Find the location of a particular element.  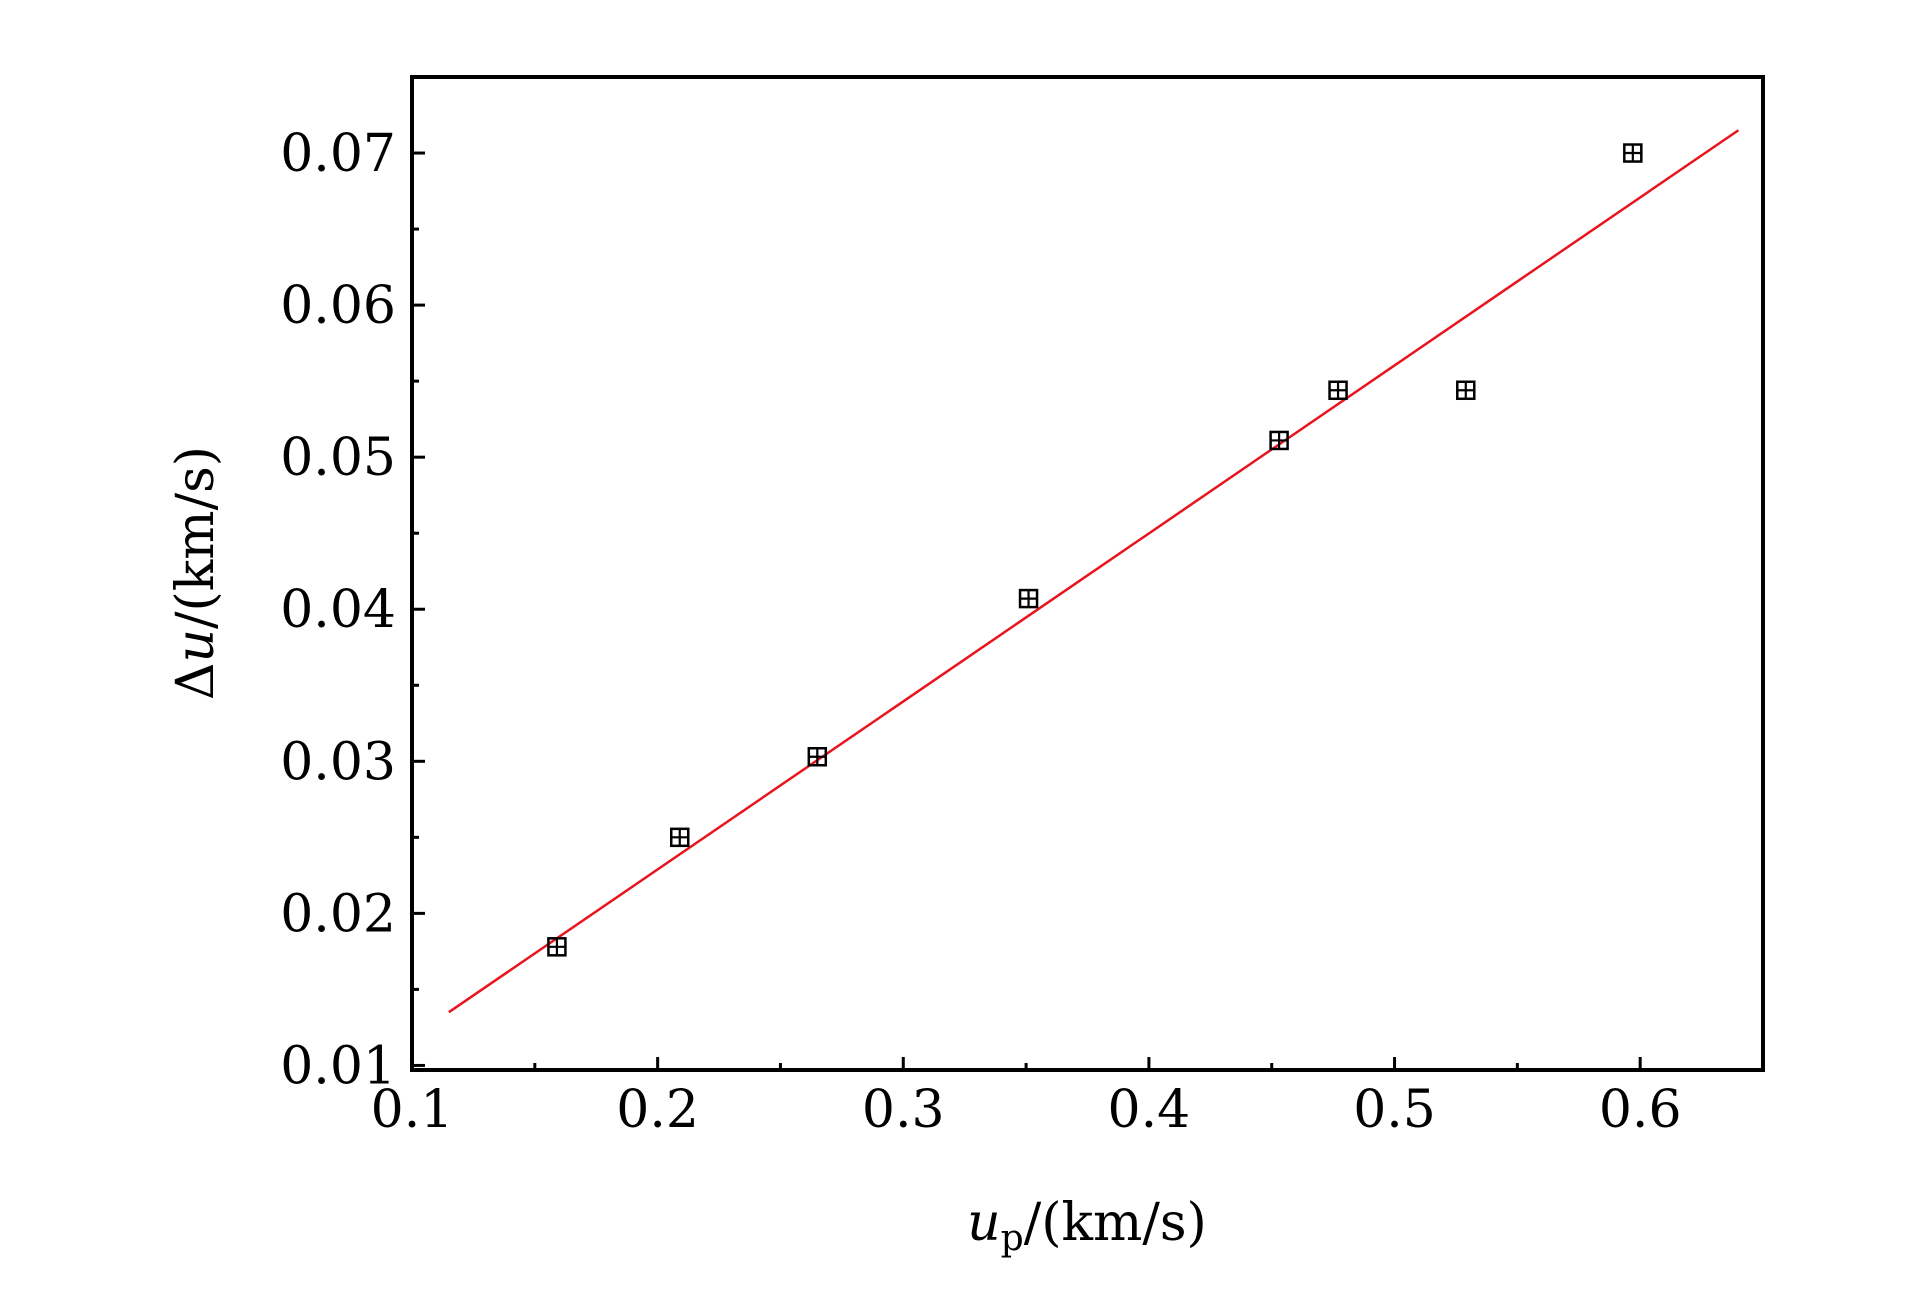

y-axis-title: Δu/(km/s) is located at coordinates (196, 573).